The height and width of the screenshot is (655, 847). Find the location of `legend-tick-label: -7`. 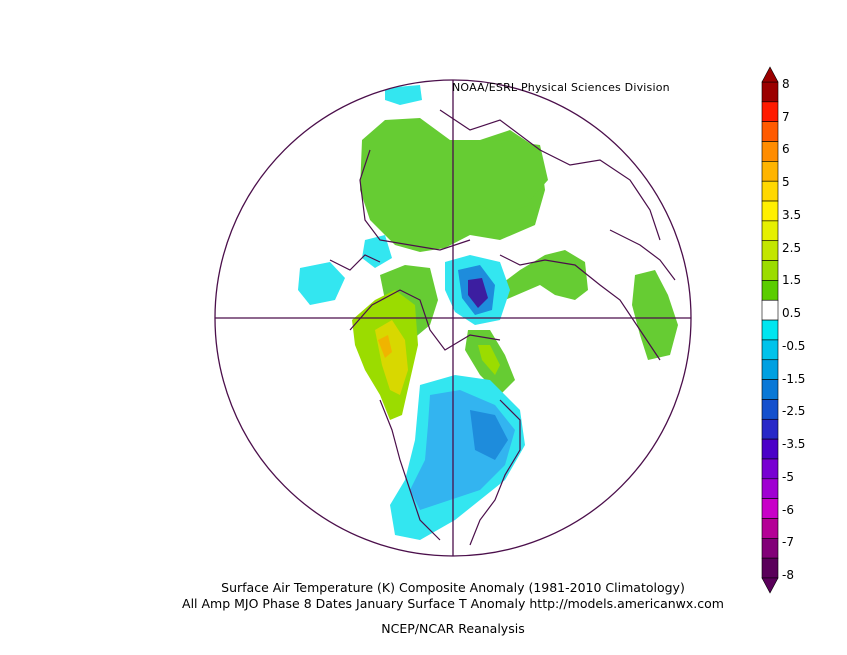

legend-tick-label: -7 is located at coordinates (788, 542).